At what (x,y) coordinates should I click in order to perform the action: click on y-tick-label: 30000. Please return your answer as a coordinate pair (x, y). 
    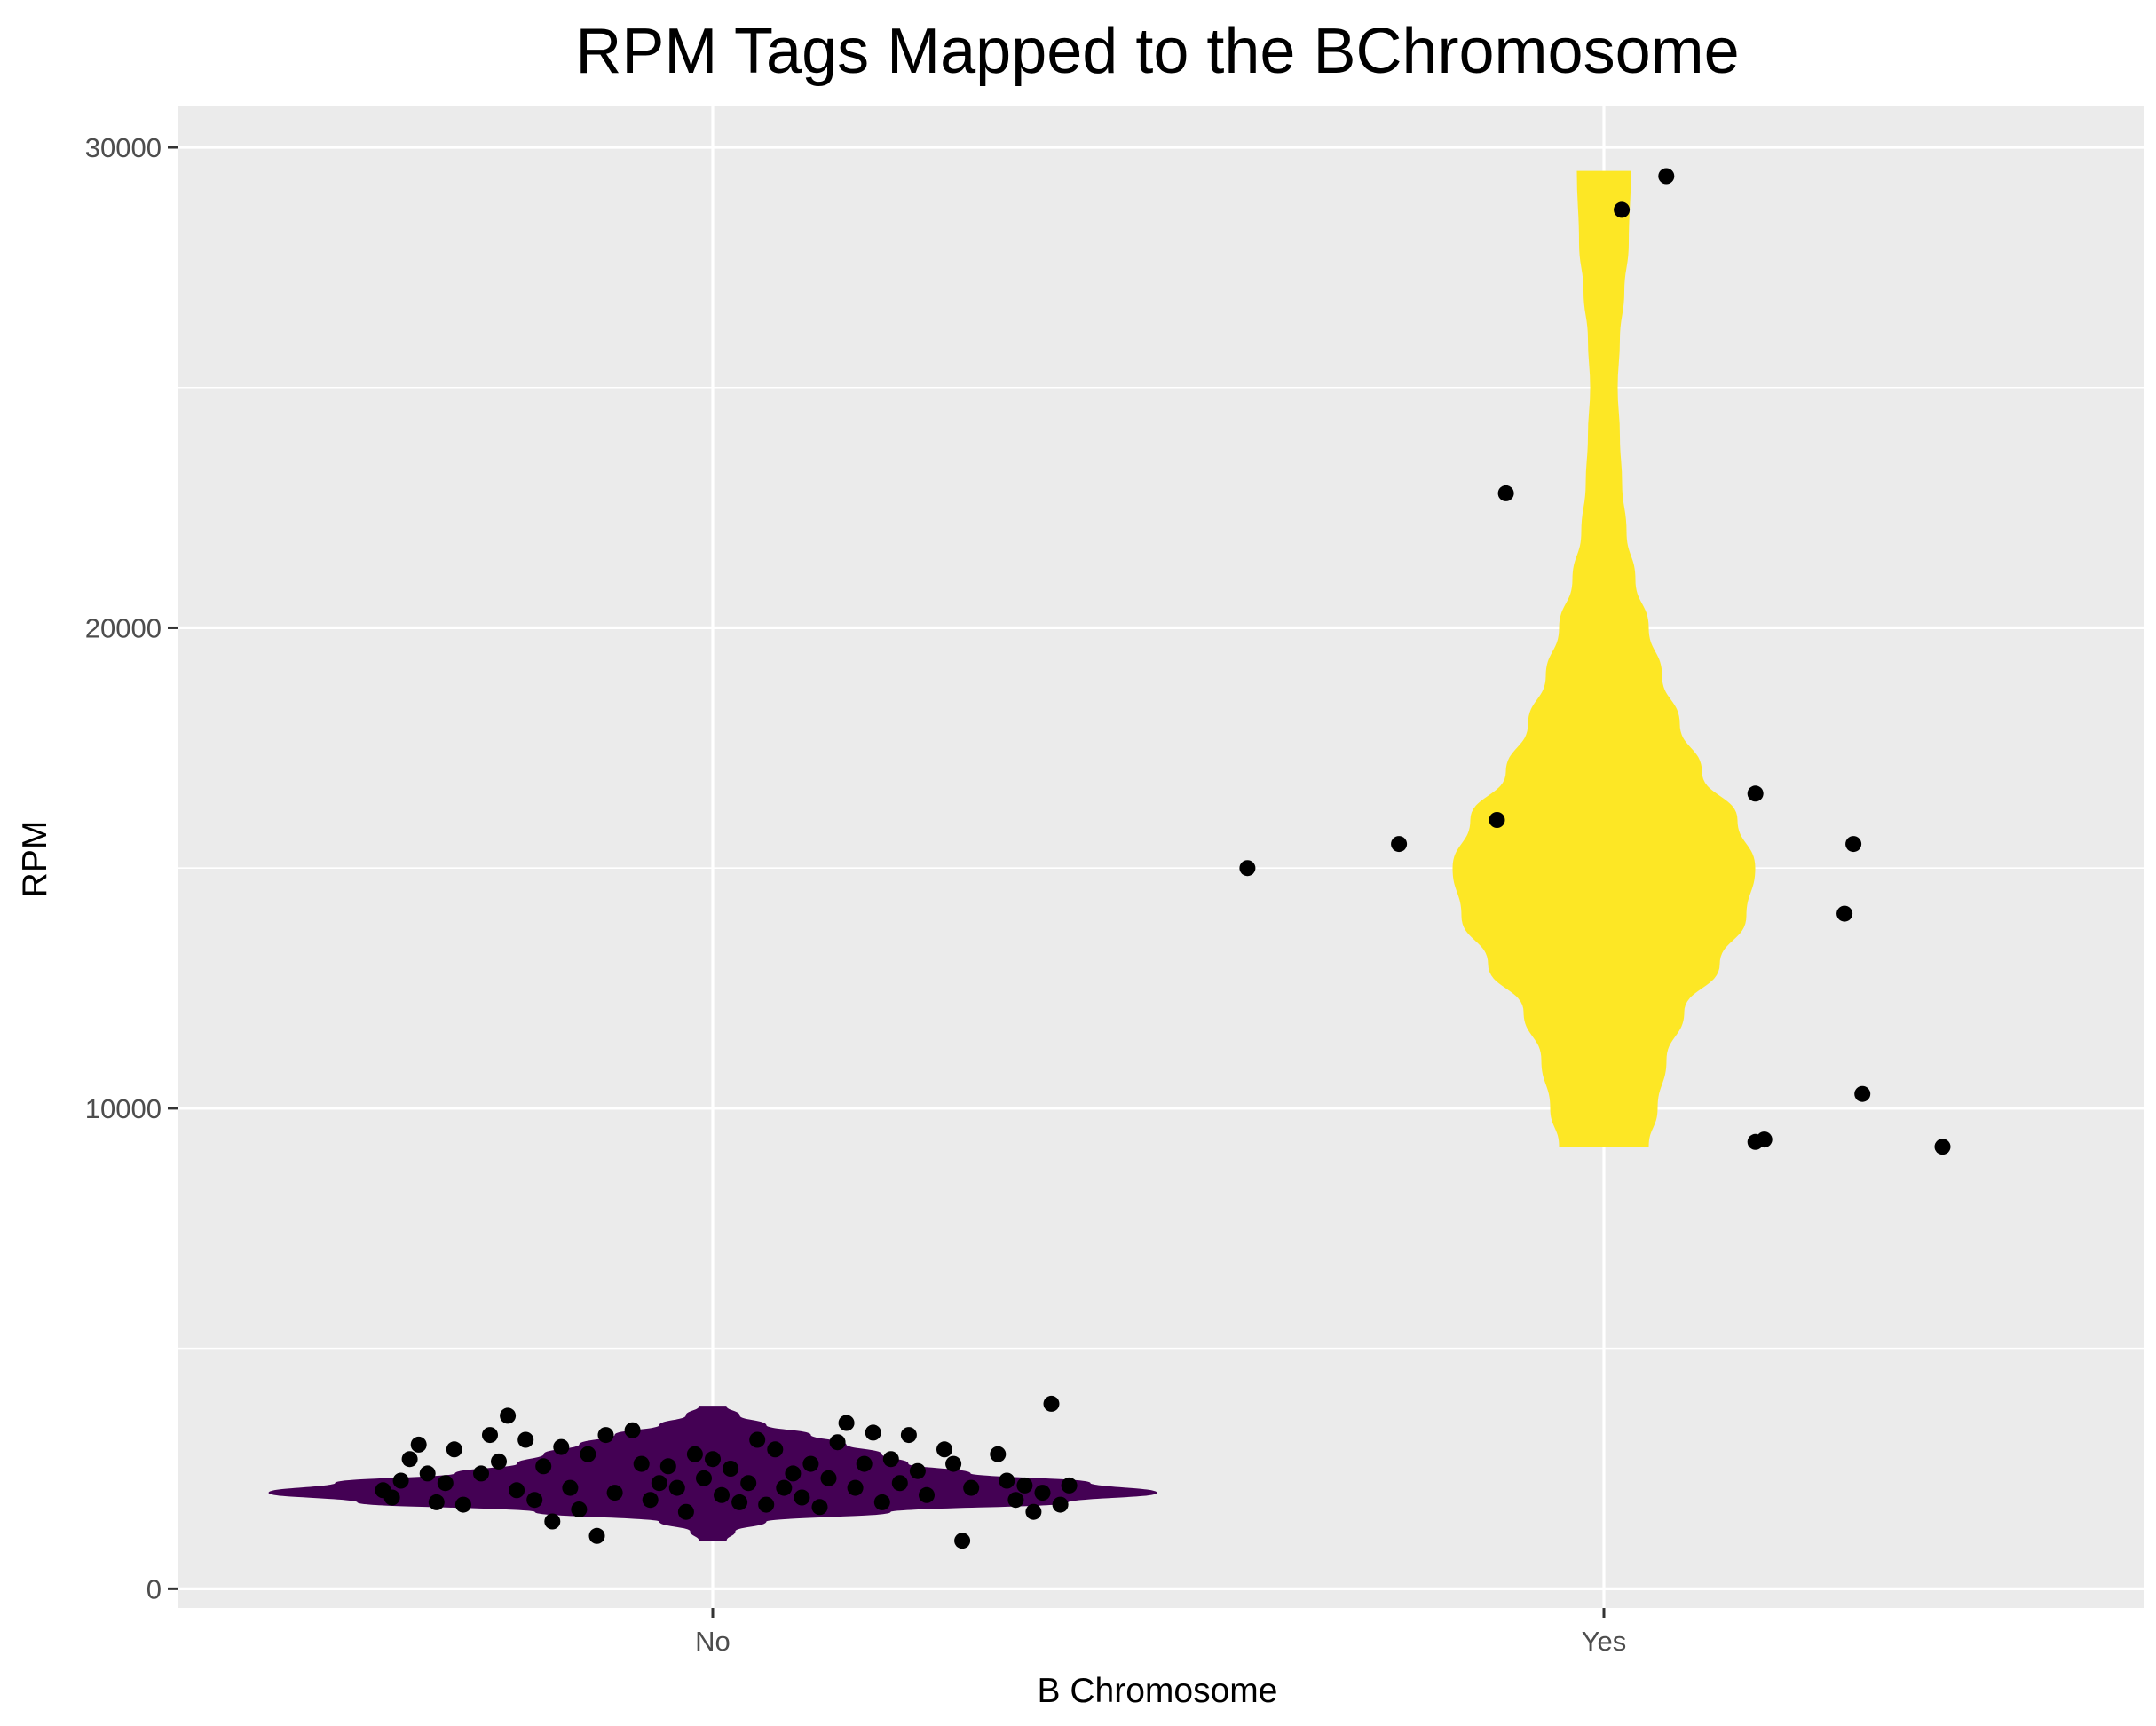
    Looking at the image, I should click on (124, 147).